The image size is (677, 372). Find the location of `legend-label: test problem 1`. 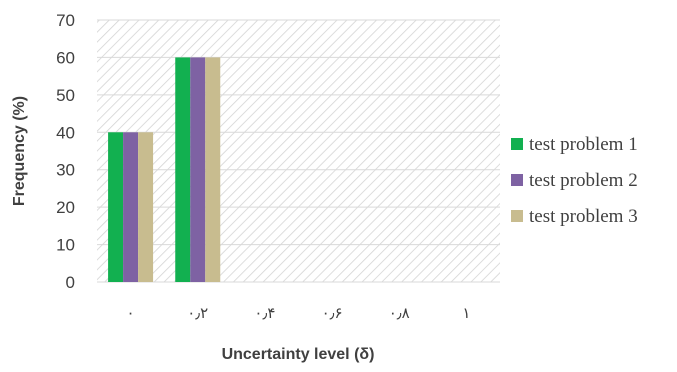

legend-label: test problem 1 is located at coordinates (583, 144).